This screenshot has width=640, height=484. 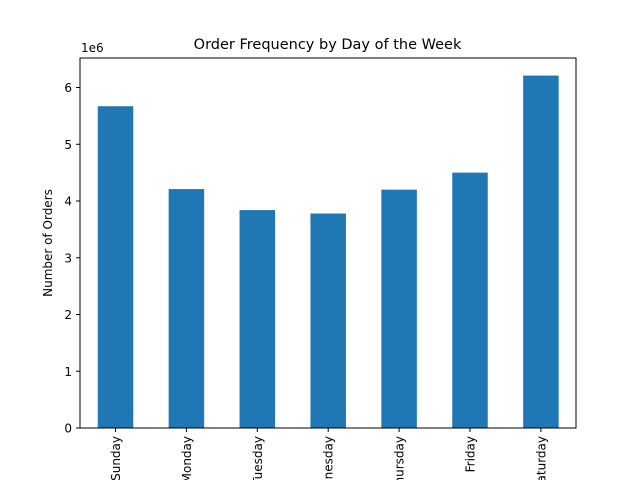 I want to click on y-tick-label: 0, so click(x=68, y=429).